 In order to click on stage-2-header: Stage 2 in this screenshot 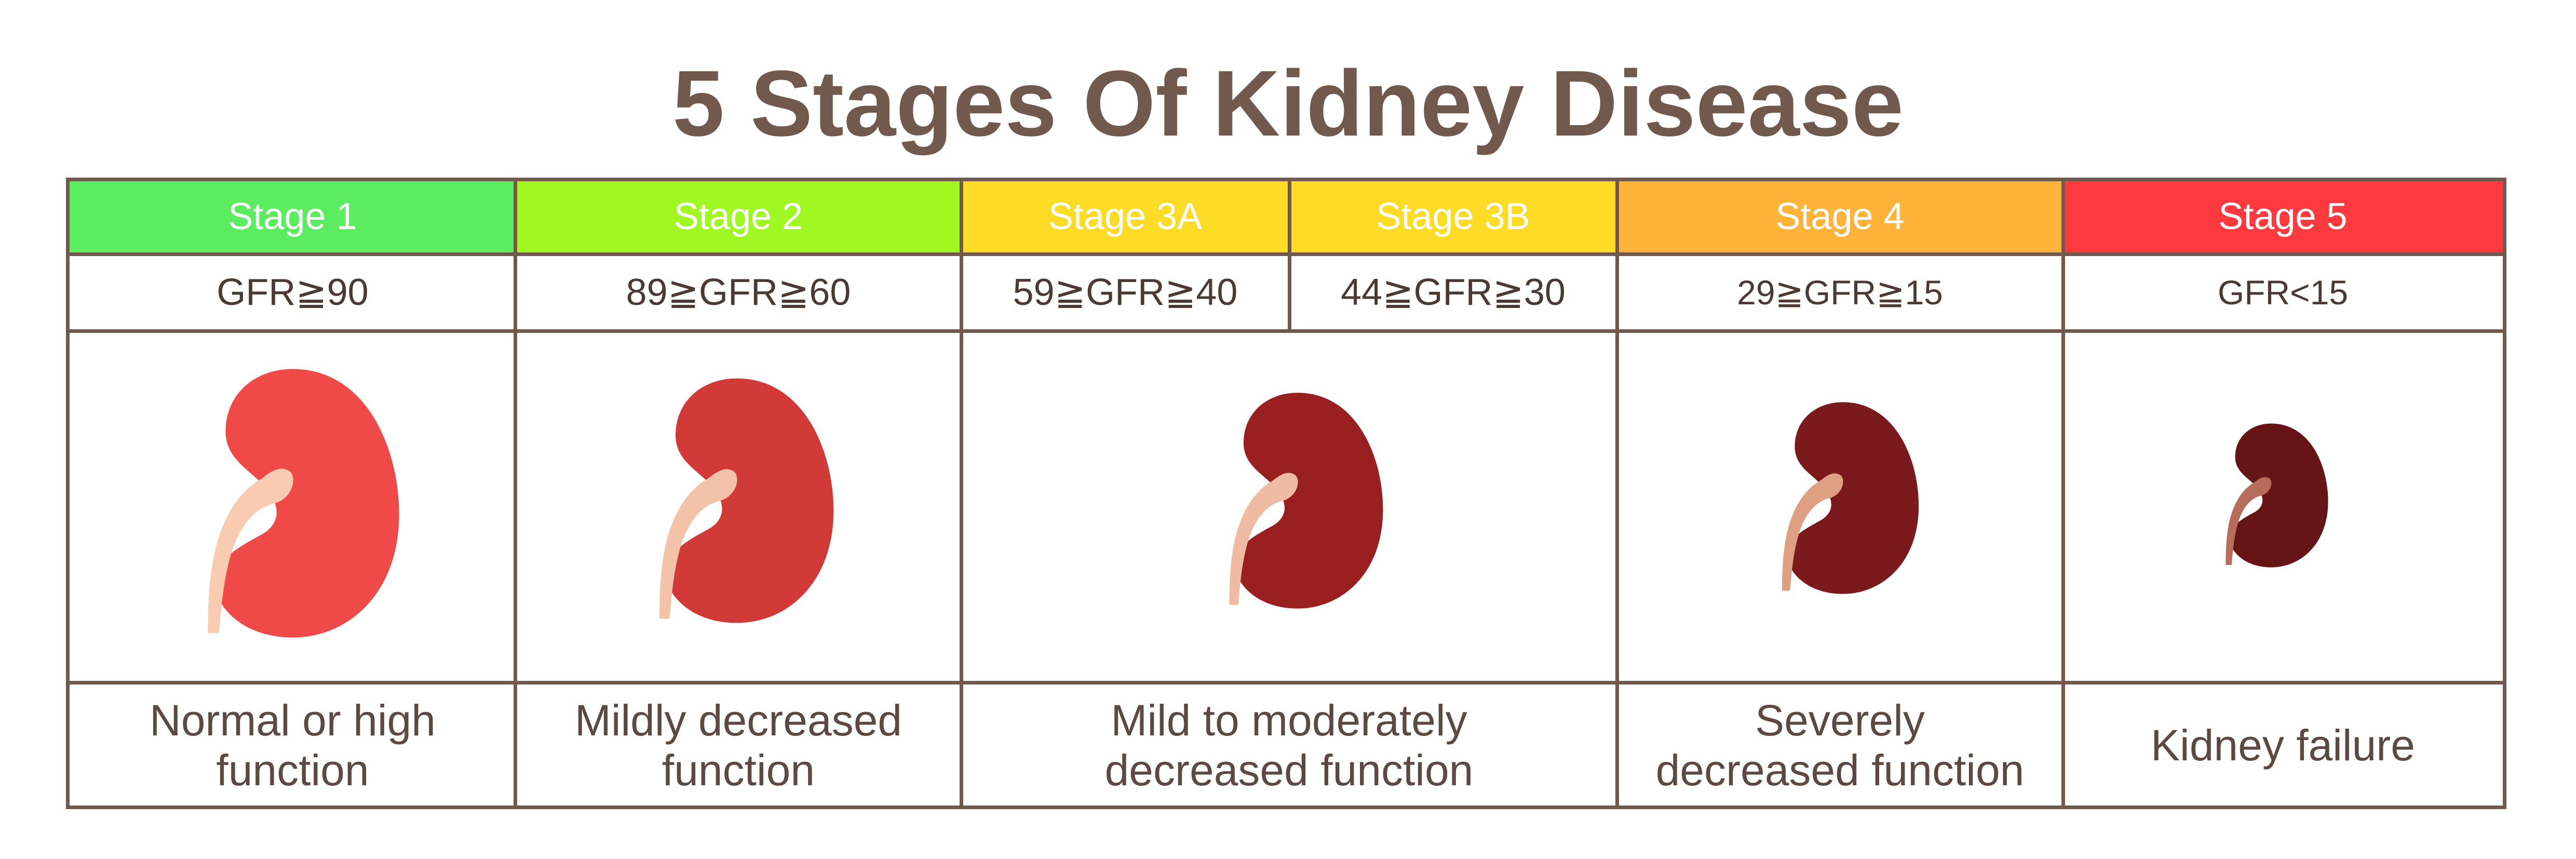, I will do `click(738, 216)`.